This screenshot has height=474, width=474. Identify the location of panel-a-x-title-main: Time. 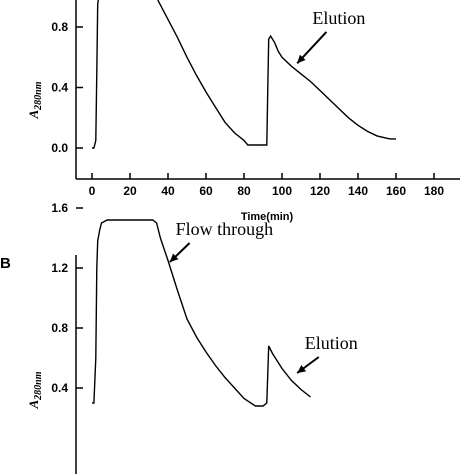
(253, 217).